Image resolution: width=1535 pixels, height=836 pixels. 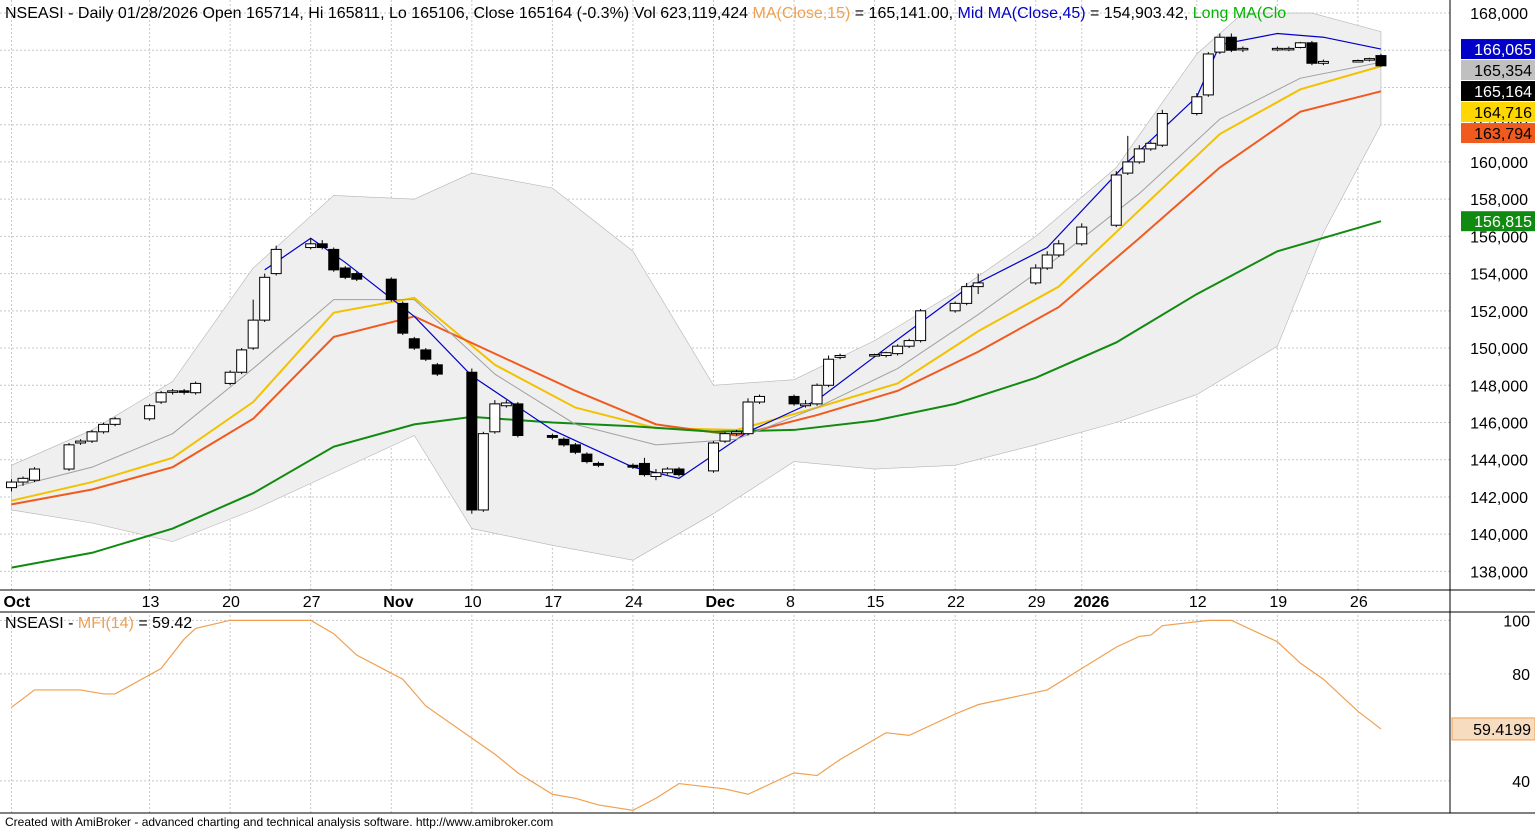 What do you see at coordinates (1239, 13) in the screenshot?
I see `long-ma-label: Long MA(Clo` at bounding box center [1239, 13].